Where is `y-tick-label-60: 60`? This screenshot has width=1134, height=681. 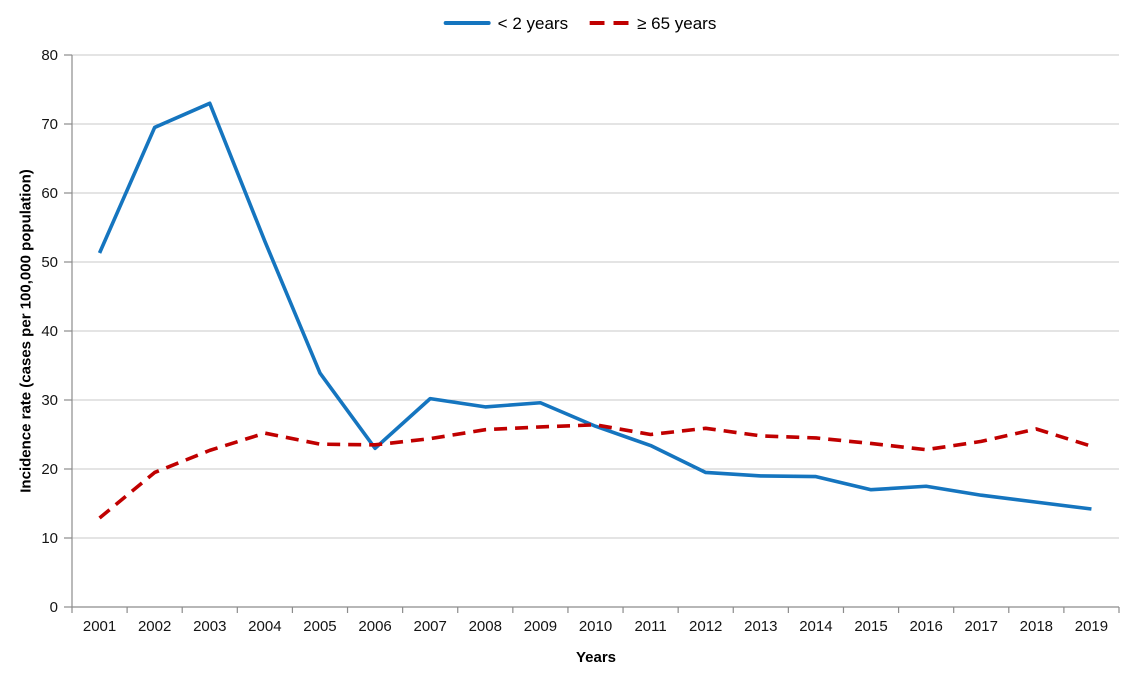
y-tick-label-60: 60 is located at coordinates (49, 193).